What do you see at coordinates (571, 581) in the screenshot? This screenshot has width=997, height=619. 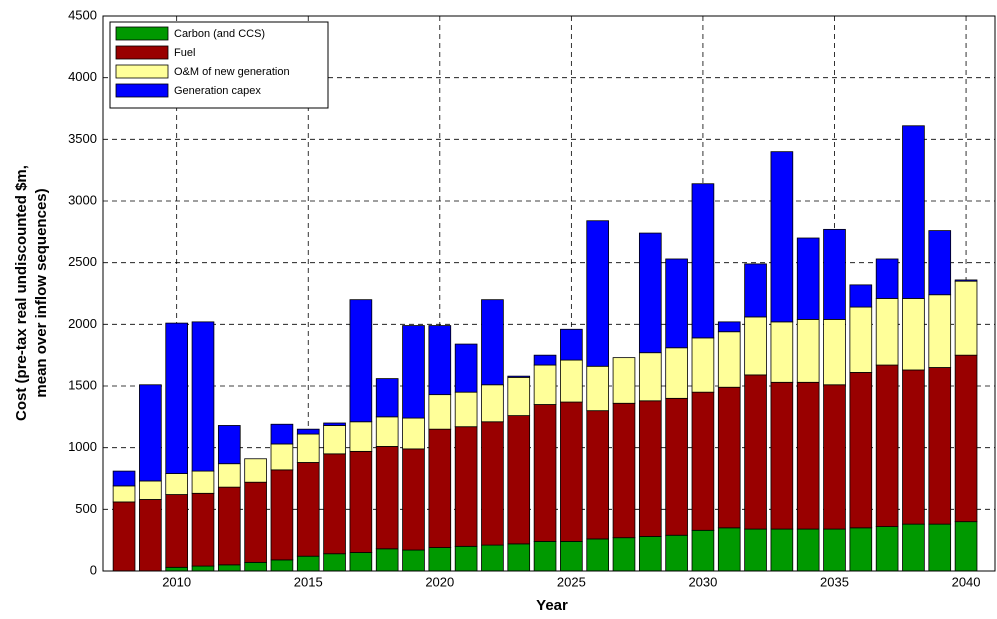 I see `x-tick-label: 2025` at bounding box center [571, 581].